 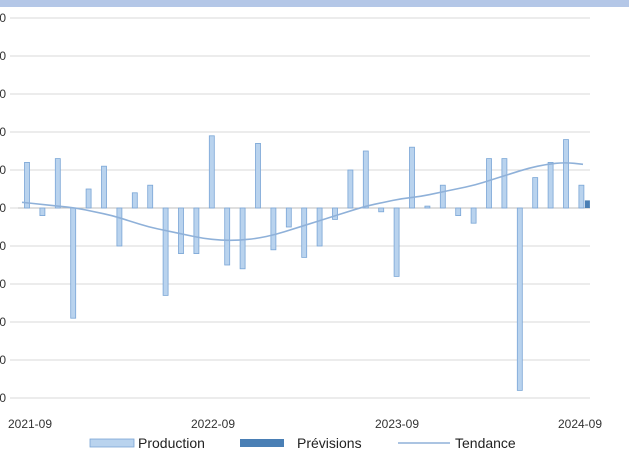 What do you see at coordinates (329, 443) in the screenshot?
I see `legend-label-forecast: Prévisions` at bounding box center [329, 443].